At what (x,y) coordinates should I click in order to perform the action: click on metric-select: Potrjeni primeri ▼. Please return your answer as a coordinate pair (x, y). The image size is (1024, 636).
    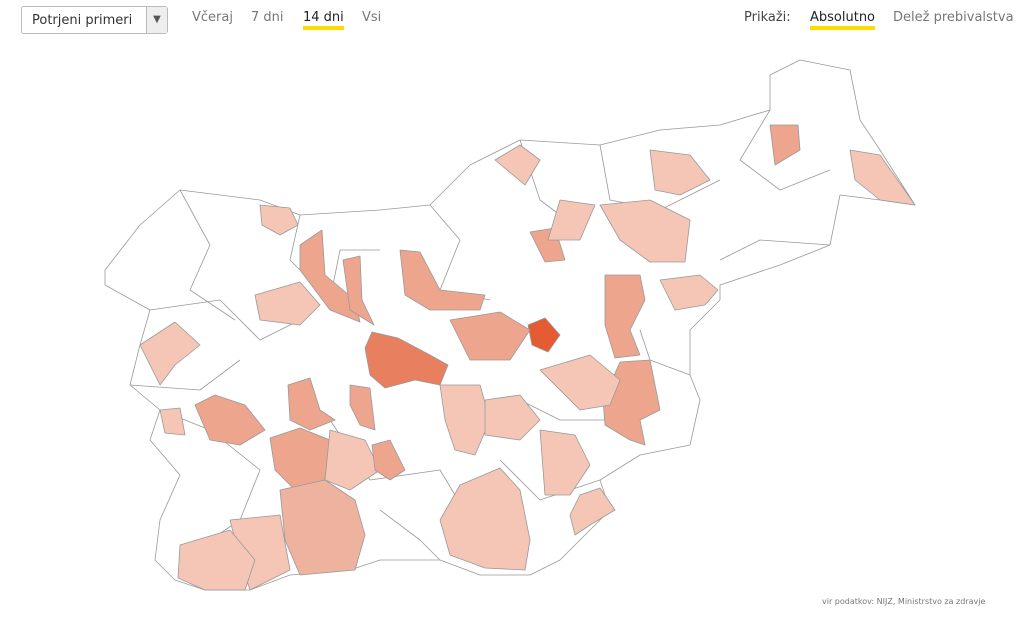
    Looking at the image, I should click on (94, 20).